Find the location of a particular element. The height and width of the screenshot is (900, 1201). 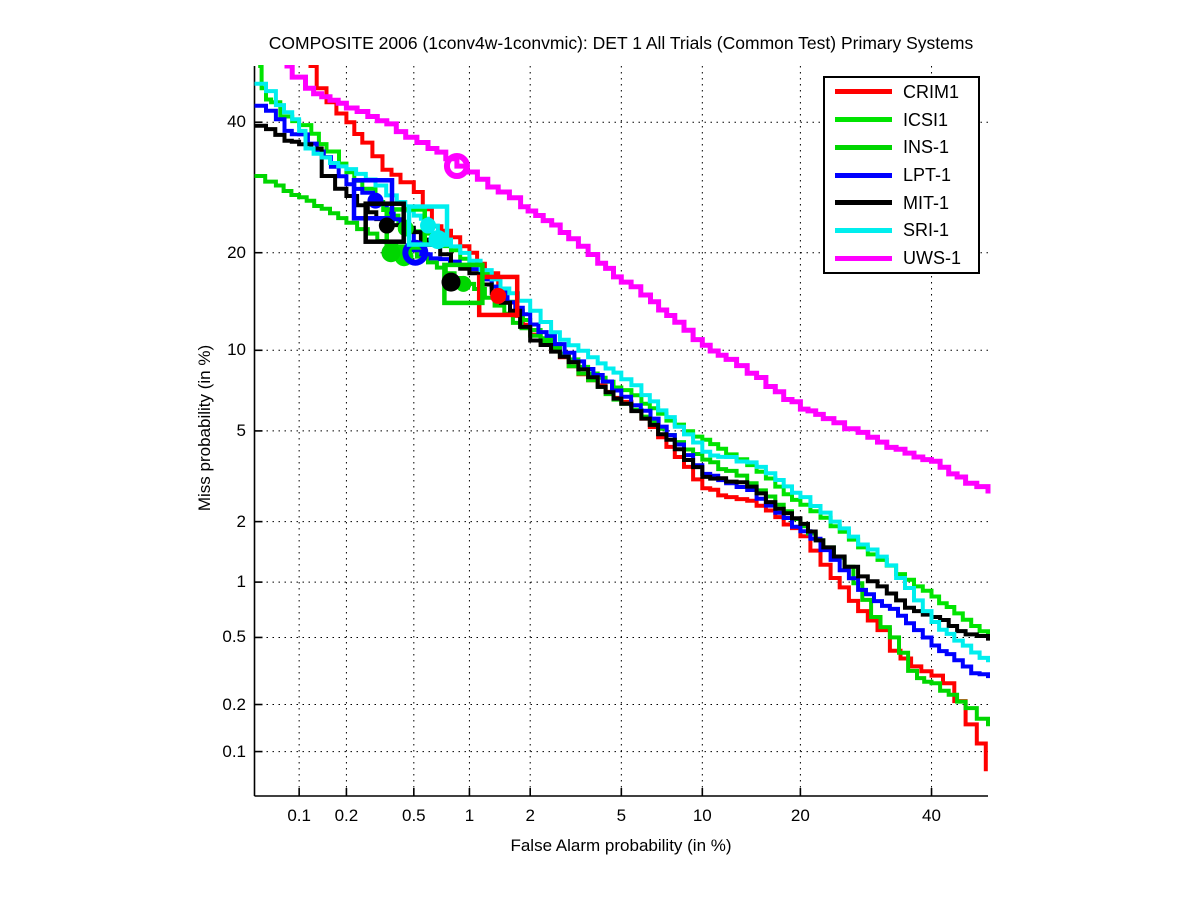

x-axis-label: False Alarm probability (in %) is located at coordinates (621, 845).